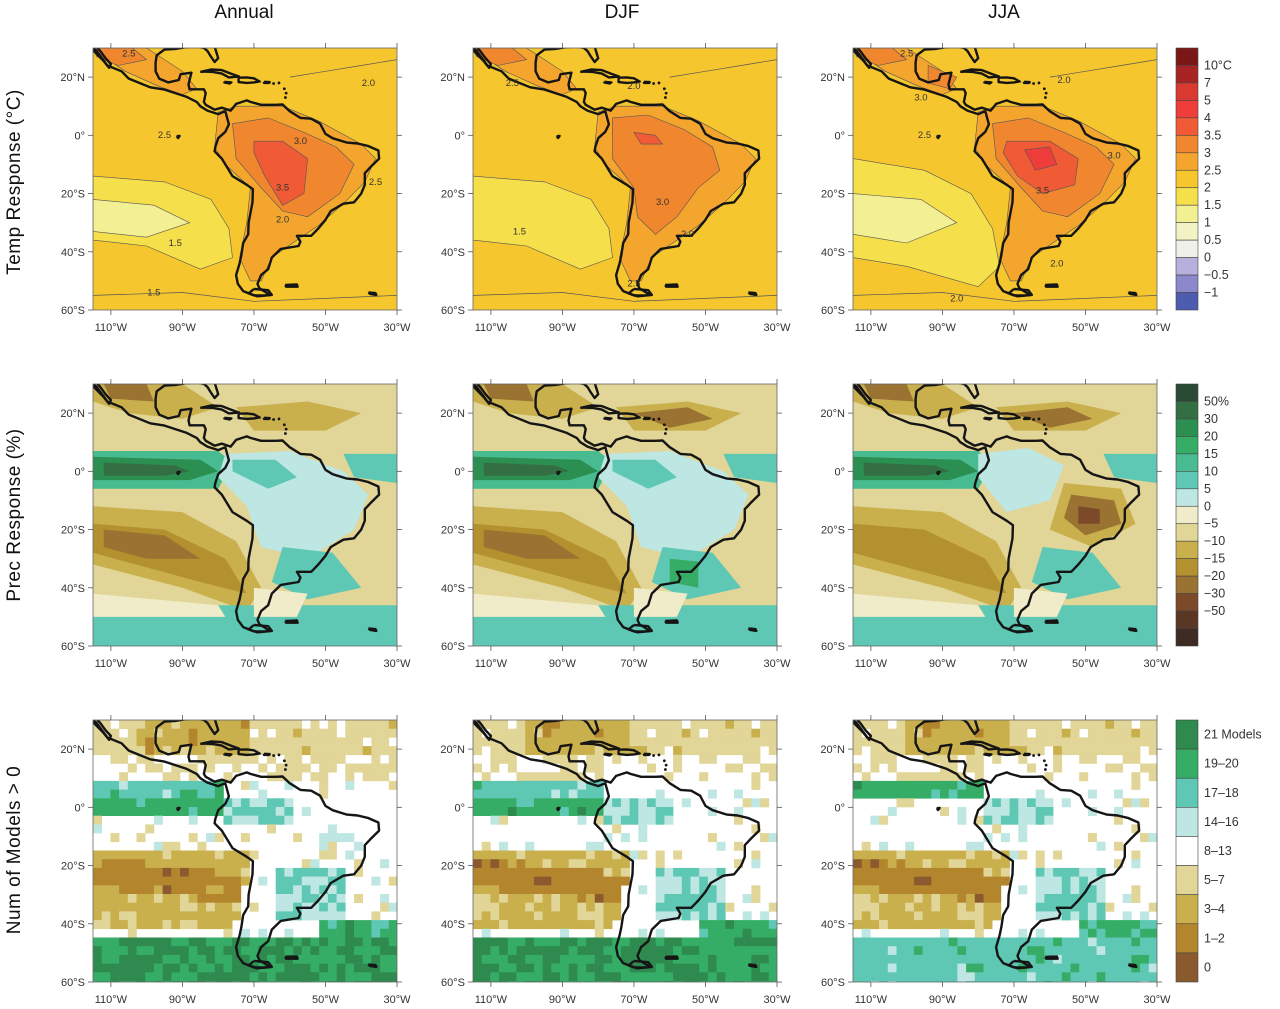 Image resolution: width=1280 pixels, height=1009 pixels. What do you see at coordinates (1207, 489) in the screenshot?
I see `colorbar-label: 5` at bounding box center [1207, 489].